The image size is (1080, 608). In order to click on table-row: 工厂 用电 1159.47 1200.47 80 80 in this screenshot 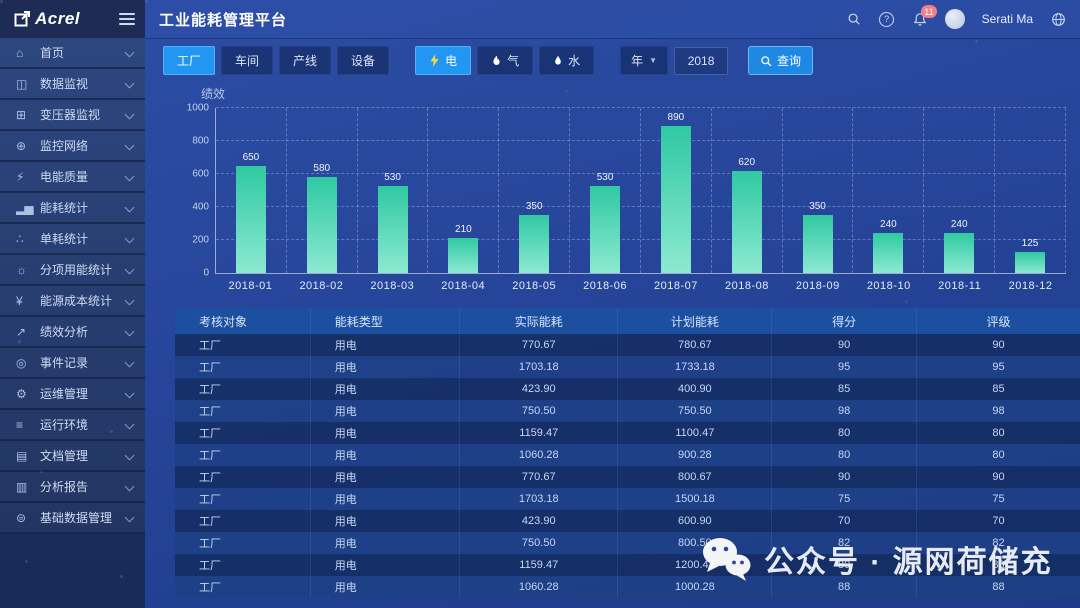, I will do `click(627, 565)`.